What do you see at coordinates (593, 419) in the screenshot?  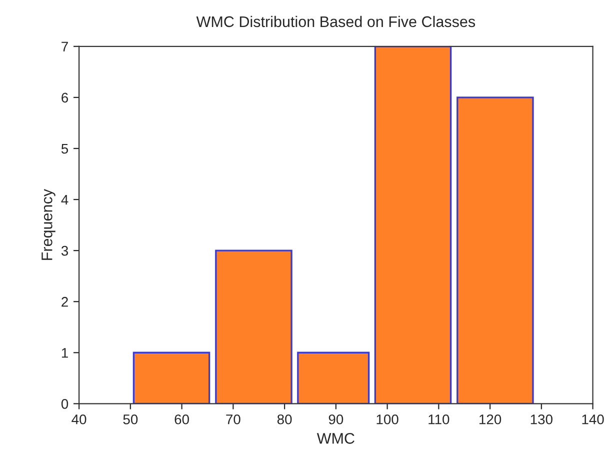 I see `x-tick-label: 140` at bounding box center [593, 419].